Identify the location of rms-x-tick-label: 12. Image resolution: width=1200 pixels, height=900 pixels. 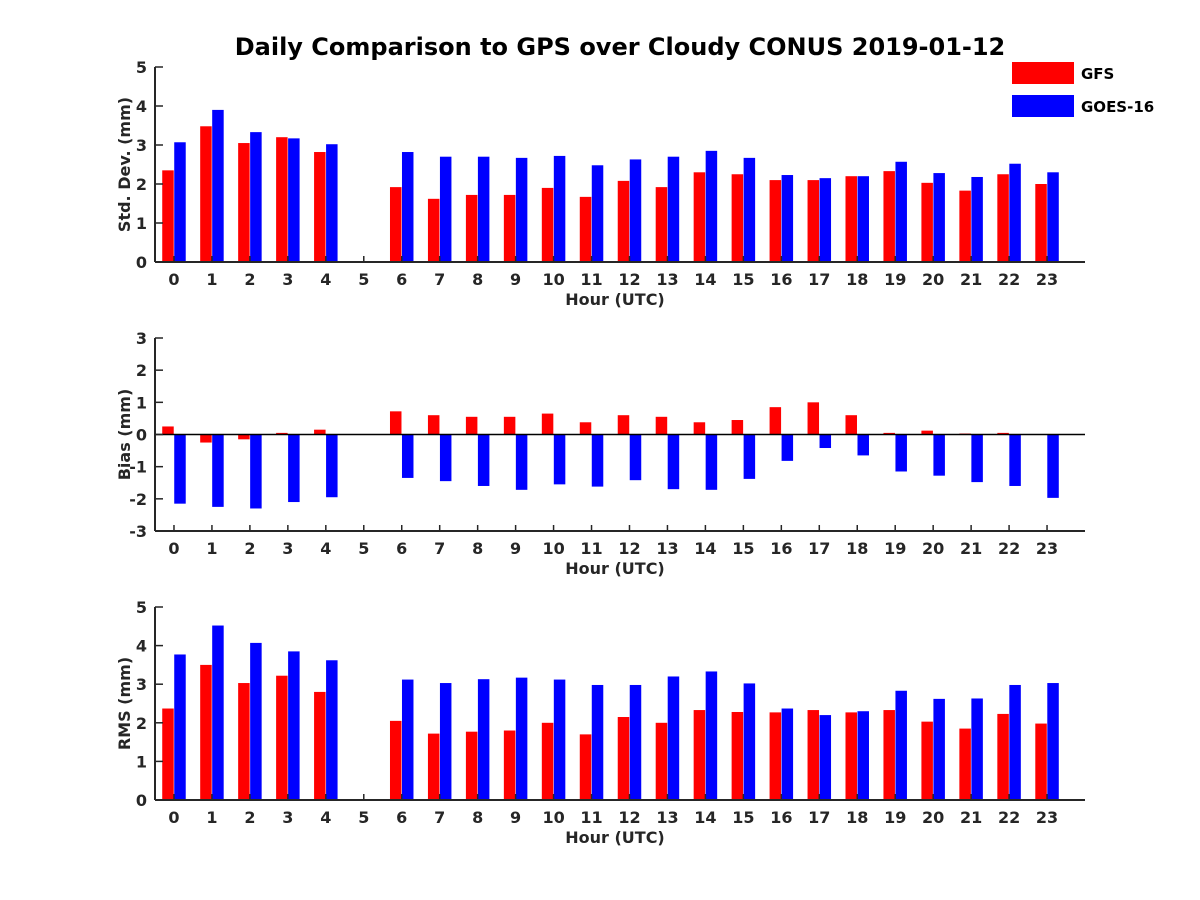
(629, 817).